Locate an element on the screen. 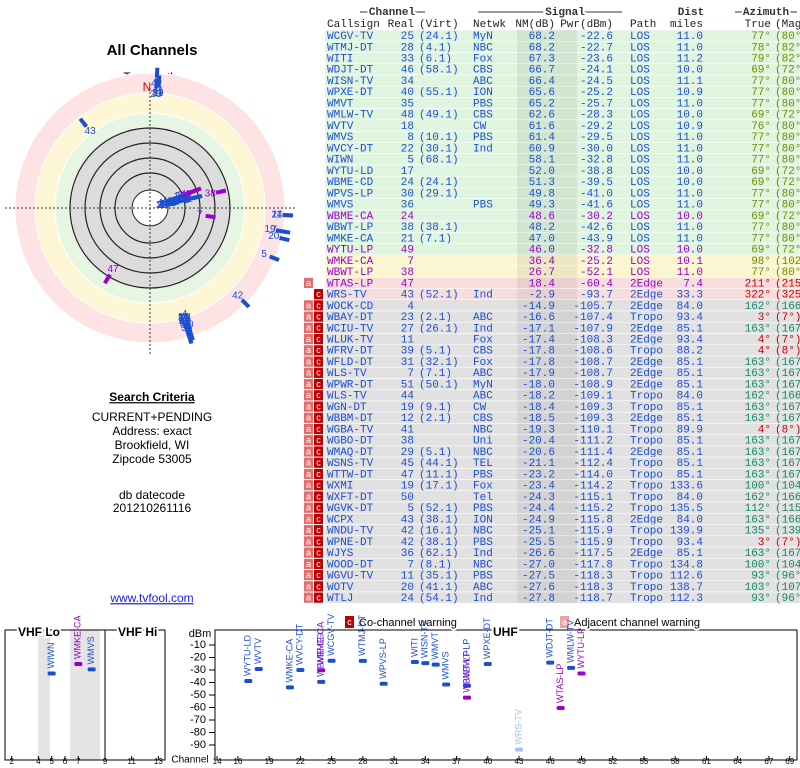  radar-channel: 48 is located at coordinates (168, 201).